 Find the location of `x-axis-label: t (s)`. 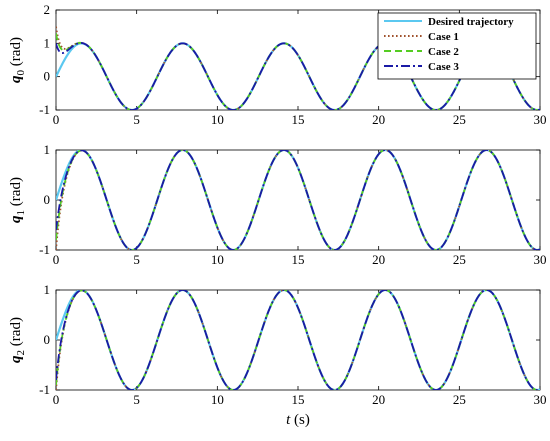

x-axis-label: t (s) is located at coordinates (298, 420).